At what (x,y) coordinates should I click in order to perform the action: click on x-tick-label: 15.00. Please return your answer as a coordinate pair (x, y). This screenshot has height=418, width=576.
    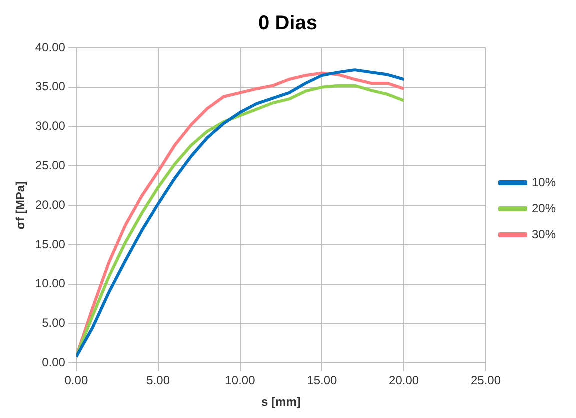
    Looking at the image, I should click on (322, 381).